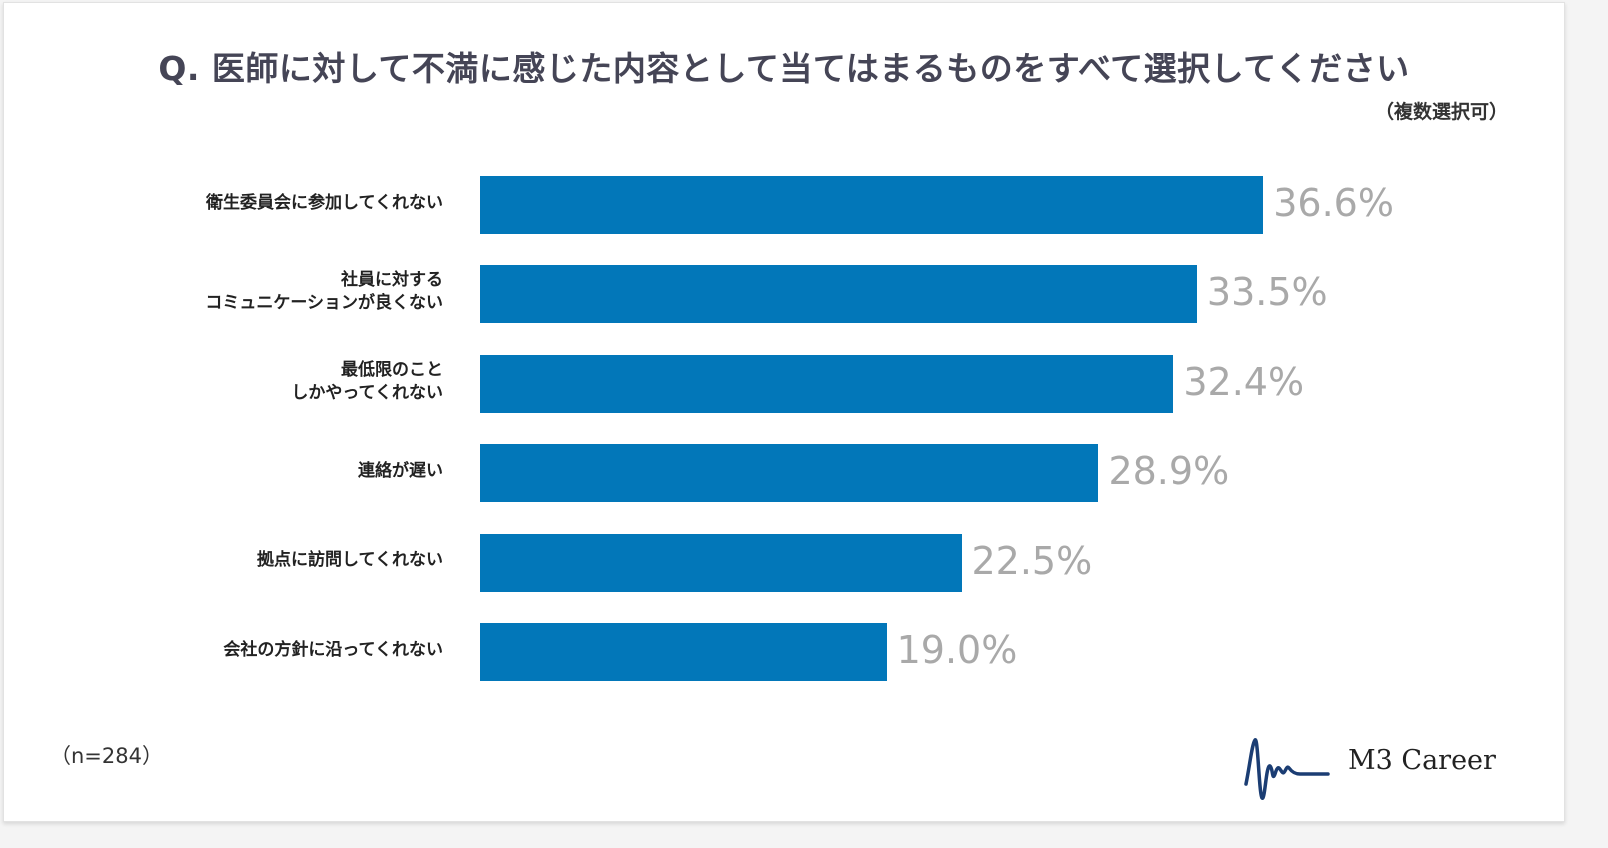  What do you see at coordinates (333, 649) in the screenshot?
I see `category-label-line: 会社の方針に沿ってくれない` at bounding box center [333, 649].